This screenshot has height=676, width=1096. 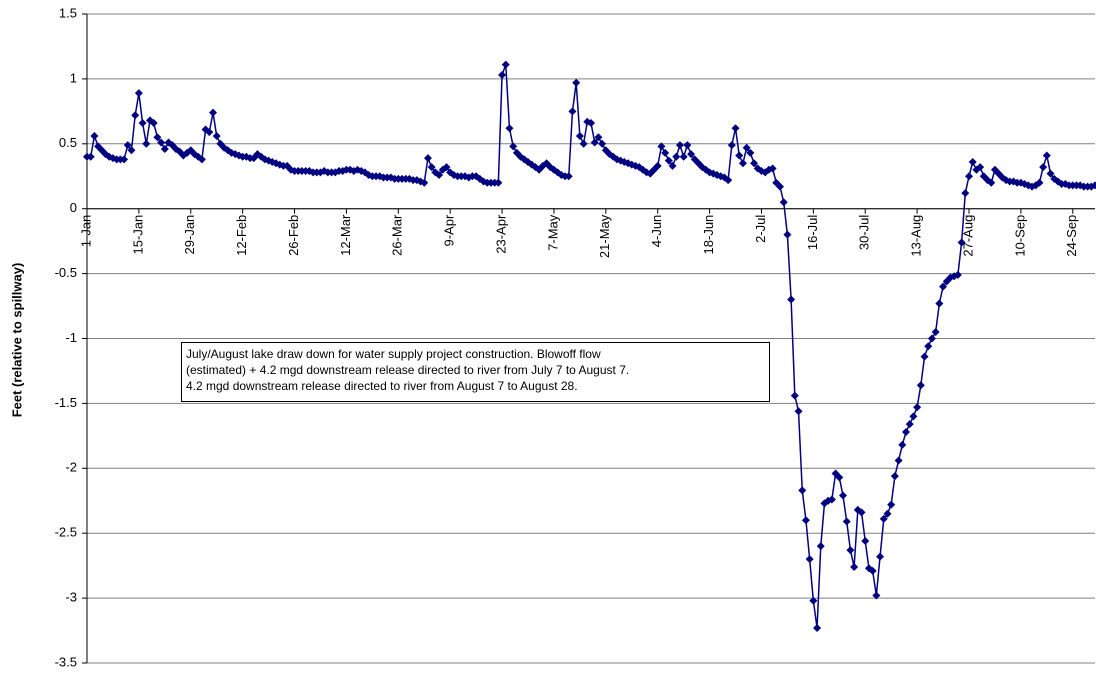 What do you see at coordinates (66, 402) in the screenshot?
I see `y-tick-label: -1.5` at bounding box center [66, 402].